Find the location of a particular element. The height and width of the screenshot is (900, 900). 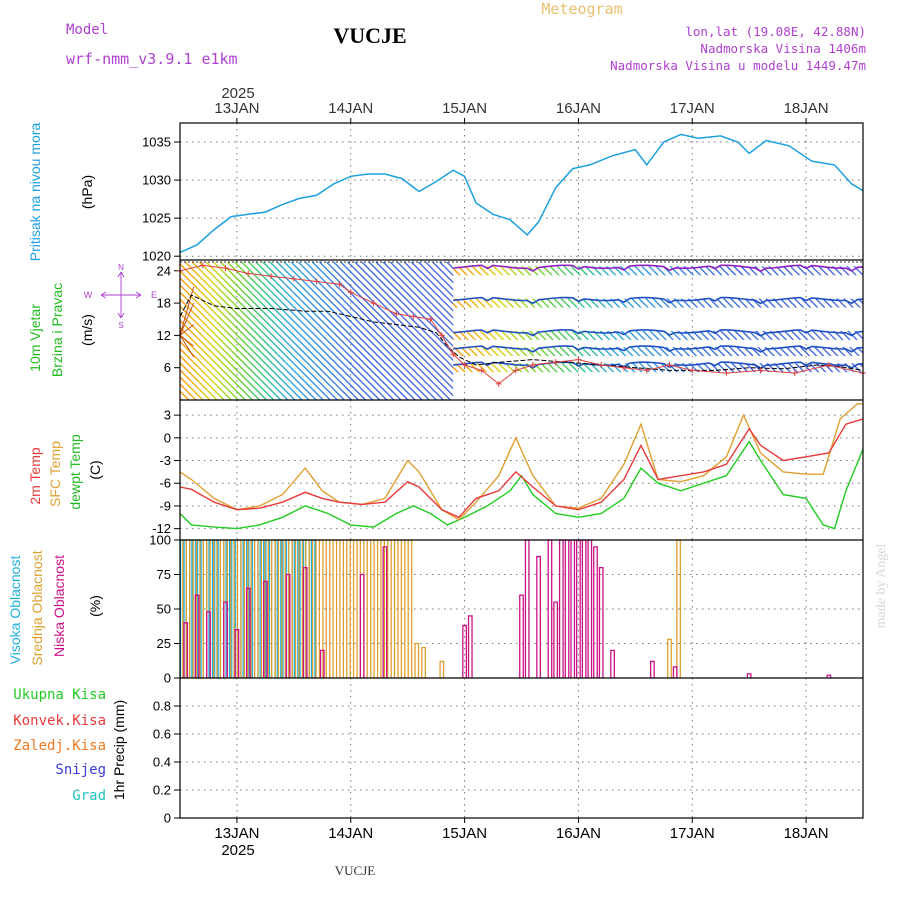

y-tick-label: 100 is located at coordinates (160, 540).